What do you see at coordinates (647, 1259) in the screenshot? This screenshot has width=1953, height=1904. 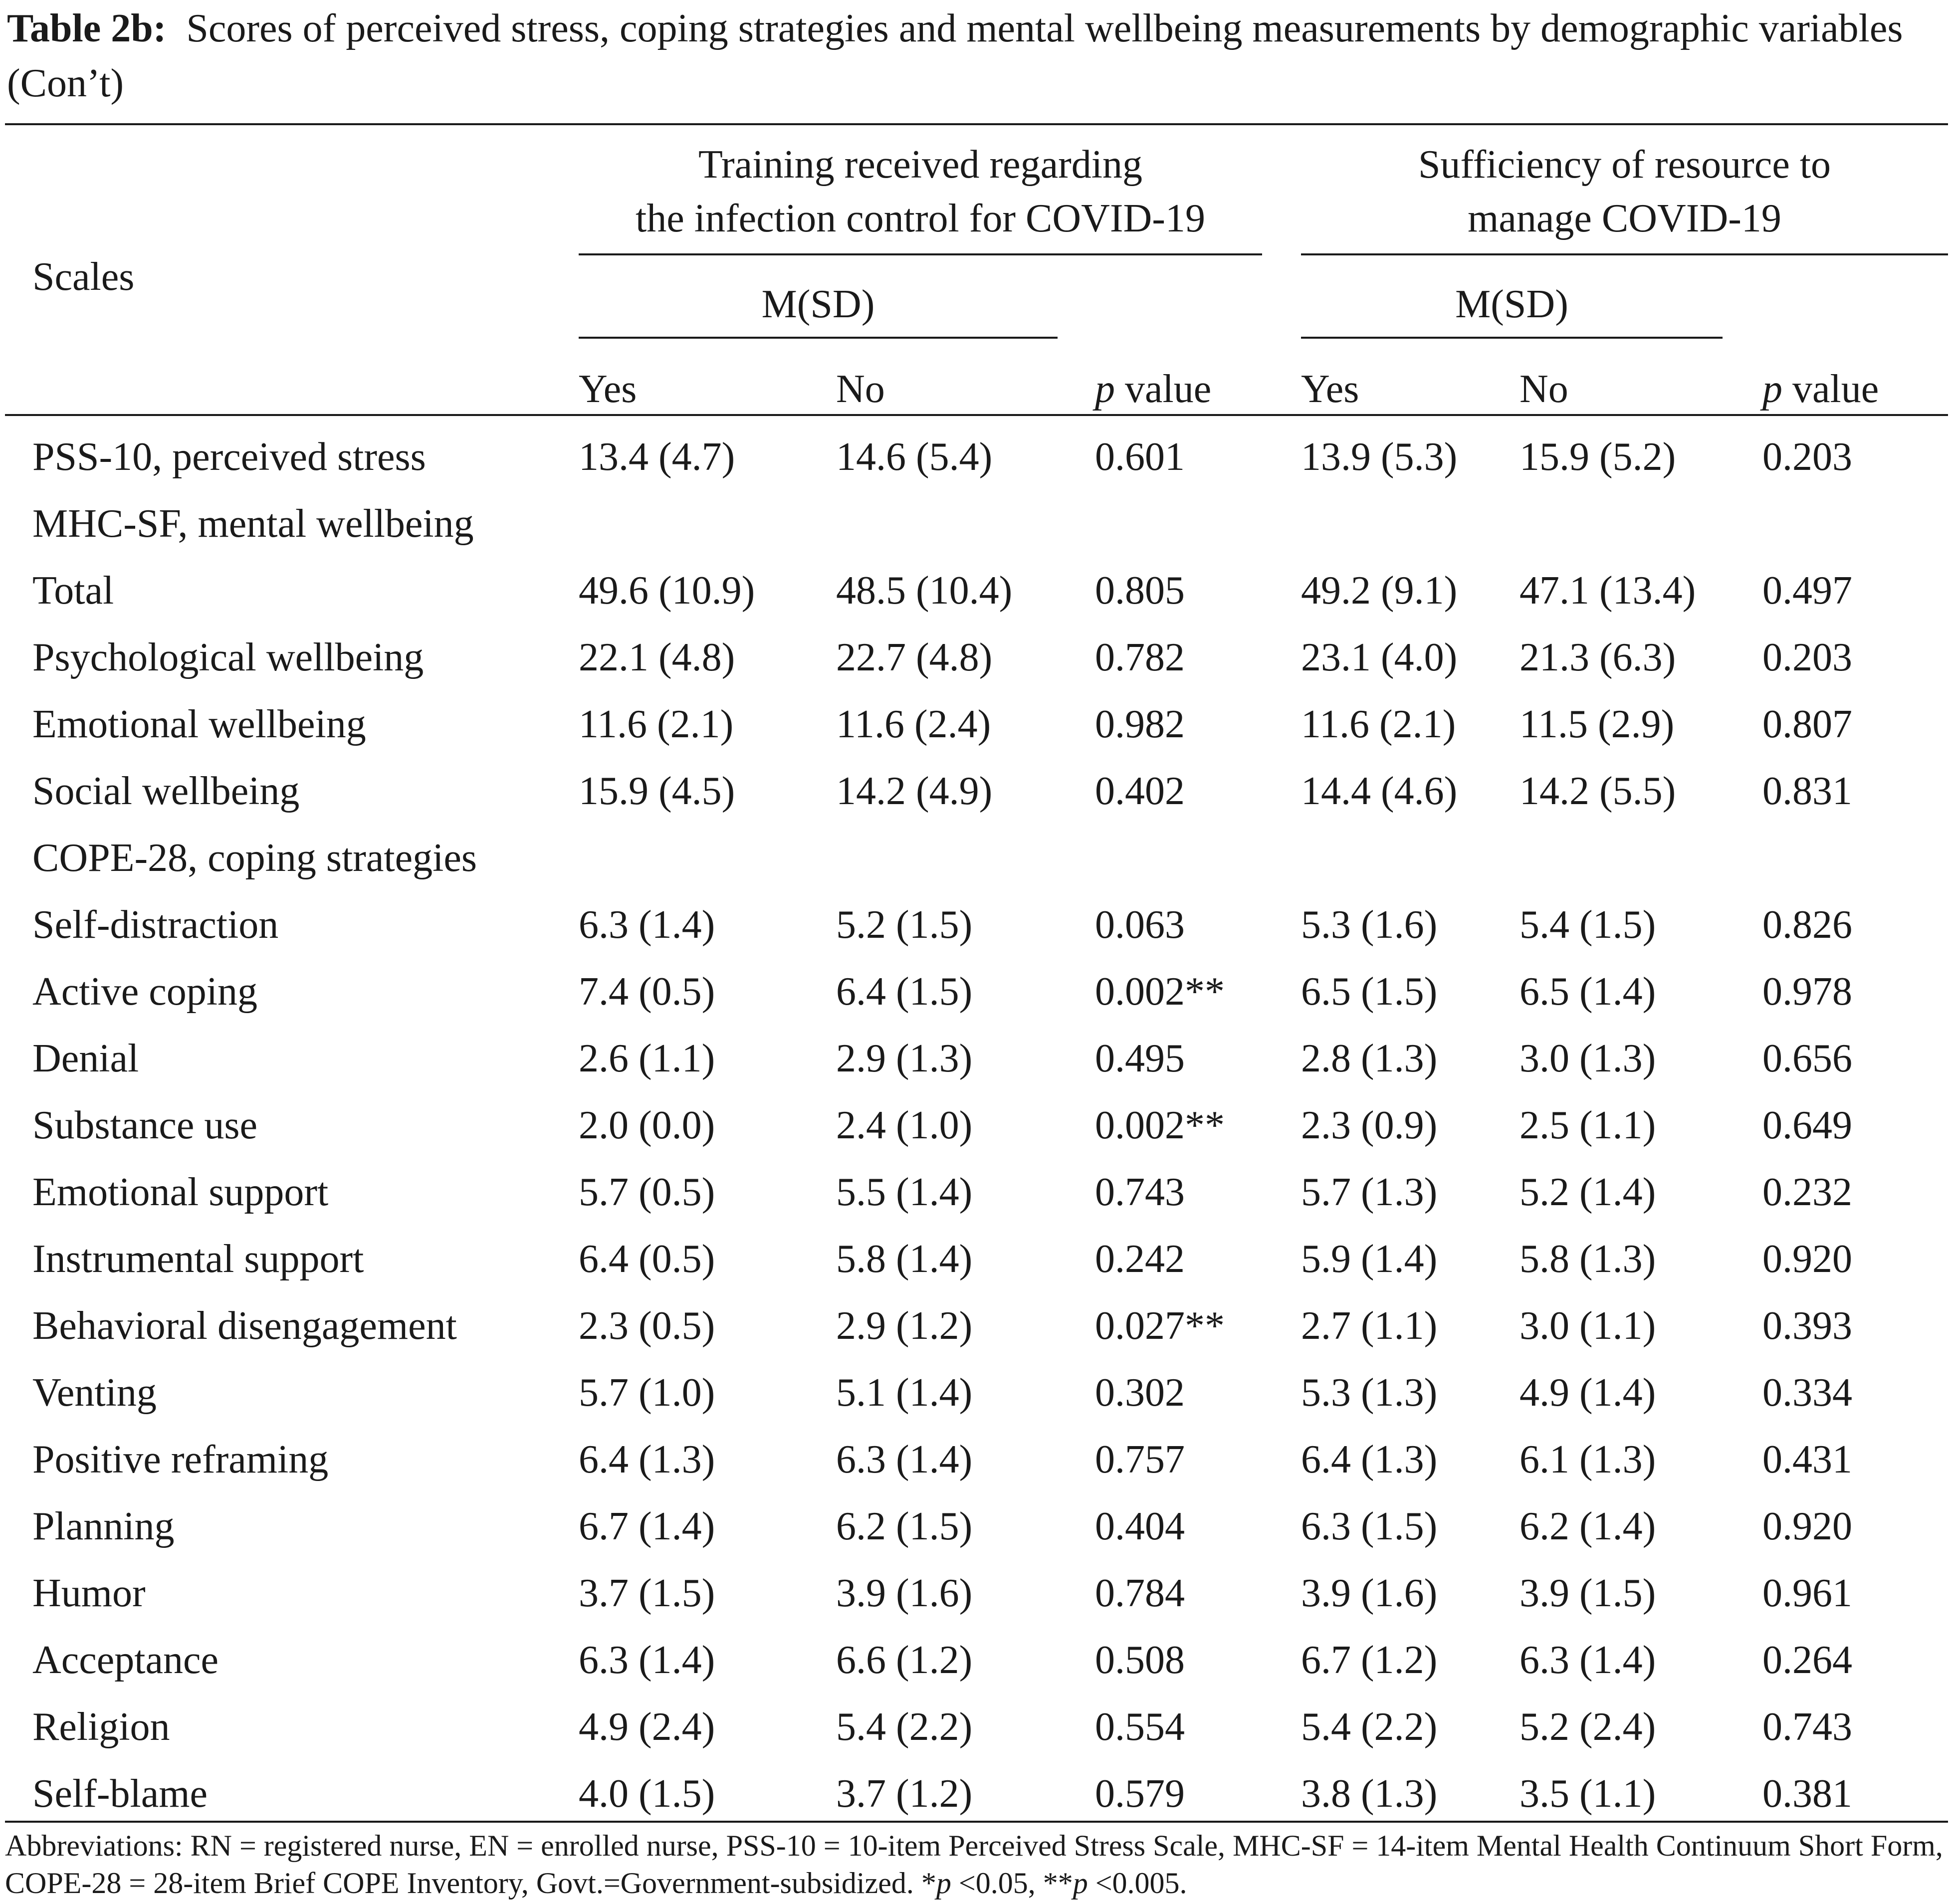 I see `training-yes: 6.4 (0.5)` at bounding box center [647, 1259].